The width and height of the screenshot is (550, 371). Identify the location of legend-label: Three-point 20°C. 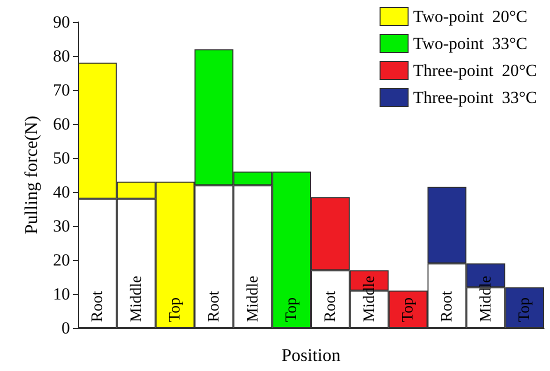
(475, 70).